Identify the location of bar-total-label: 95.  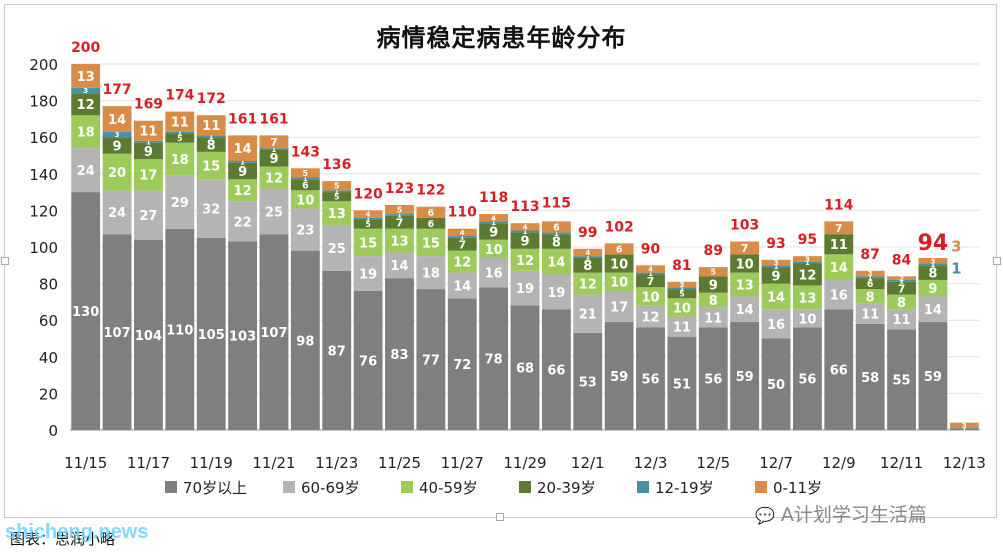
(807, 240).